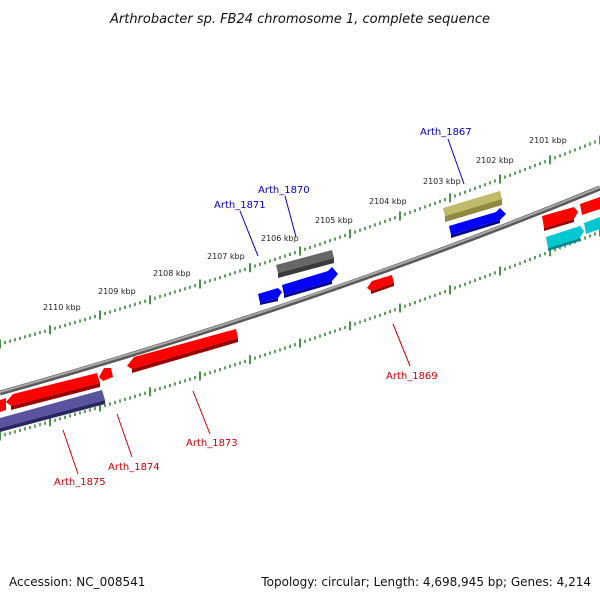 The image size is (600, 600). I want to click on label-arth-1875: Arth_1875, so click(80, 482).